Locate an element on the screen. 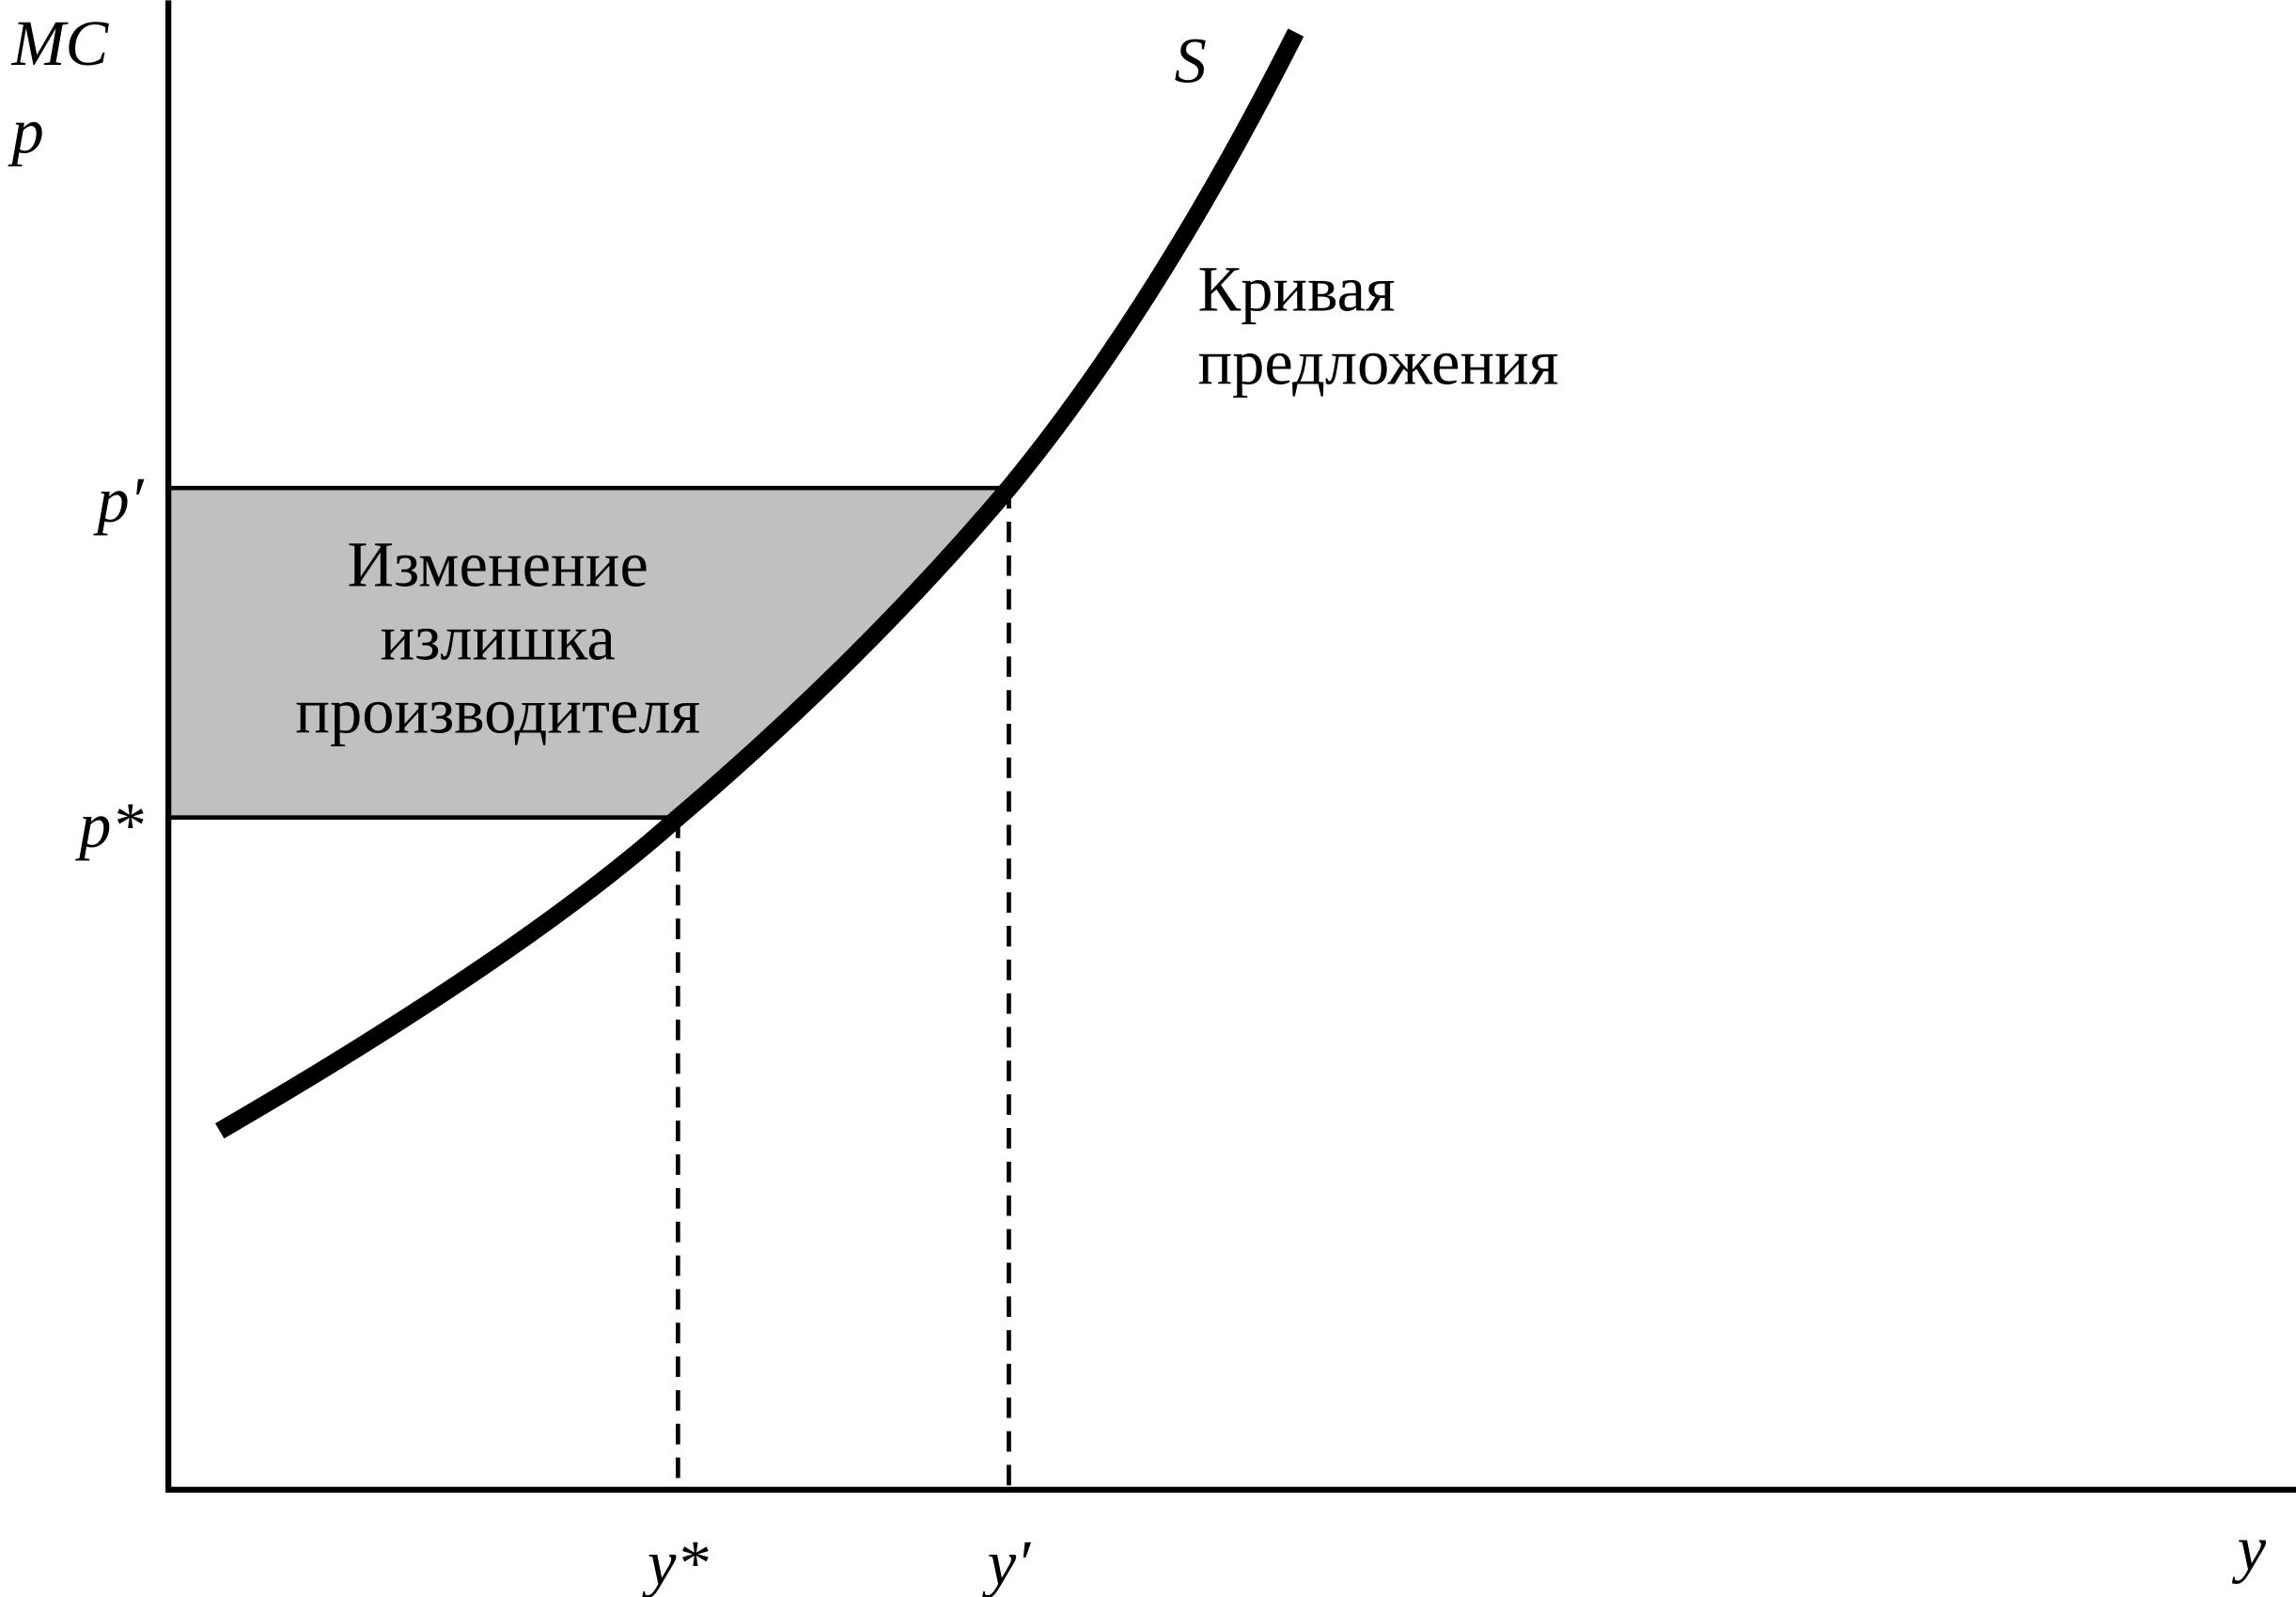 The height and width of the screenshot is (1597, 2296). y-axis-label: p is located at coordinates (25, 130).